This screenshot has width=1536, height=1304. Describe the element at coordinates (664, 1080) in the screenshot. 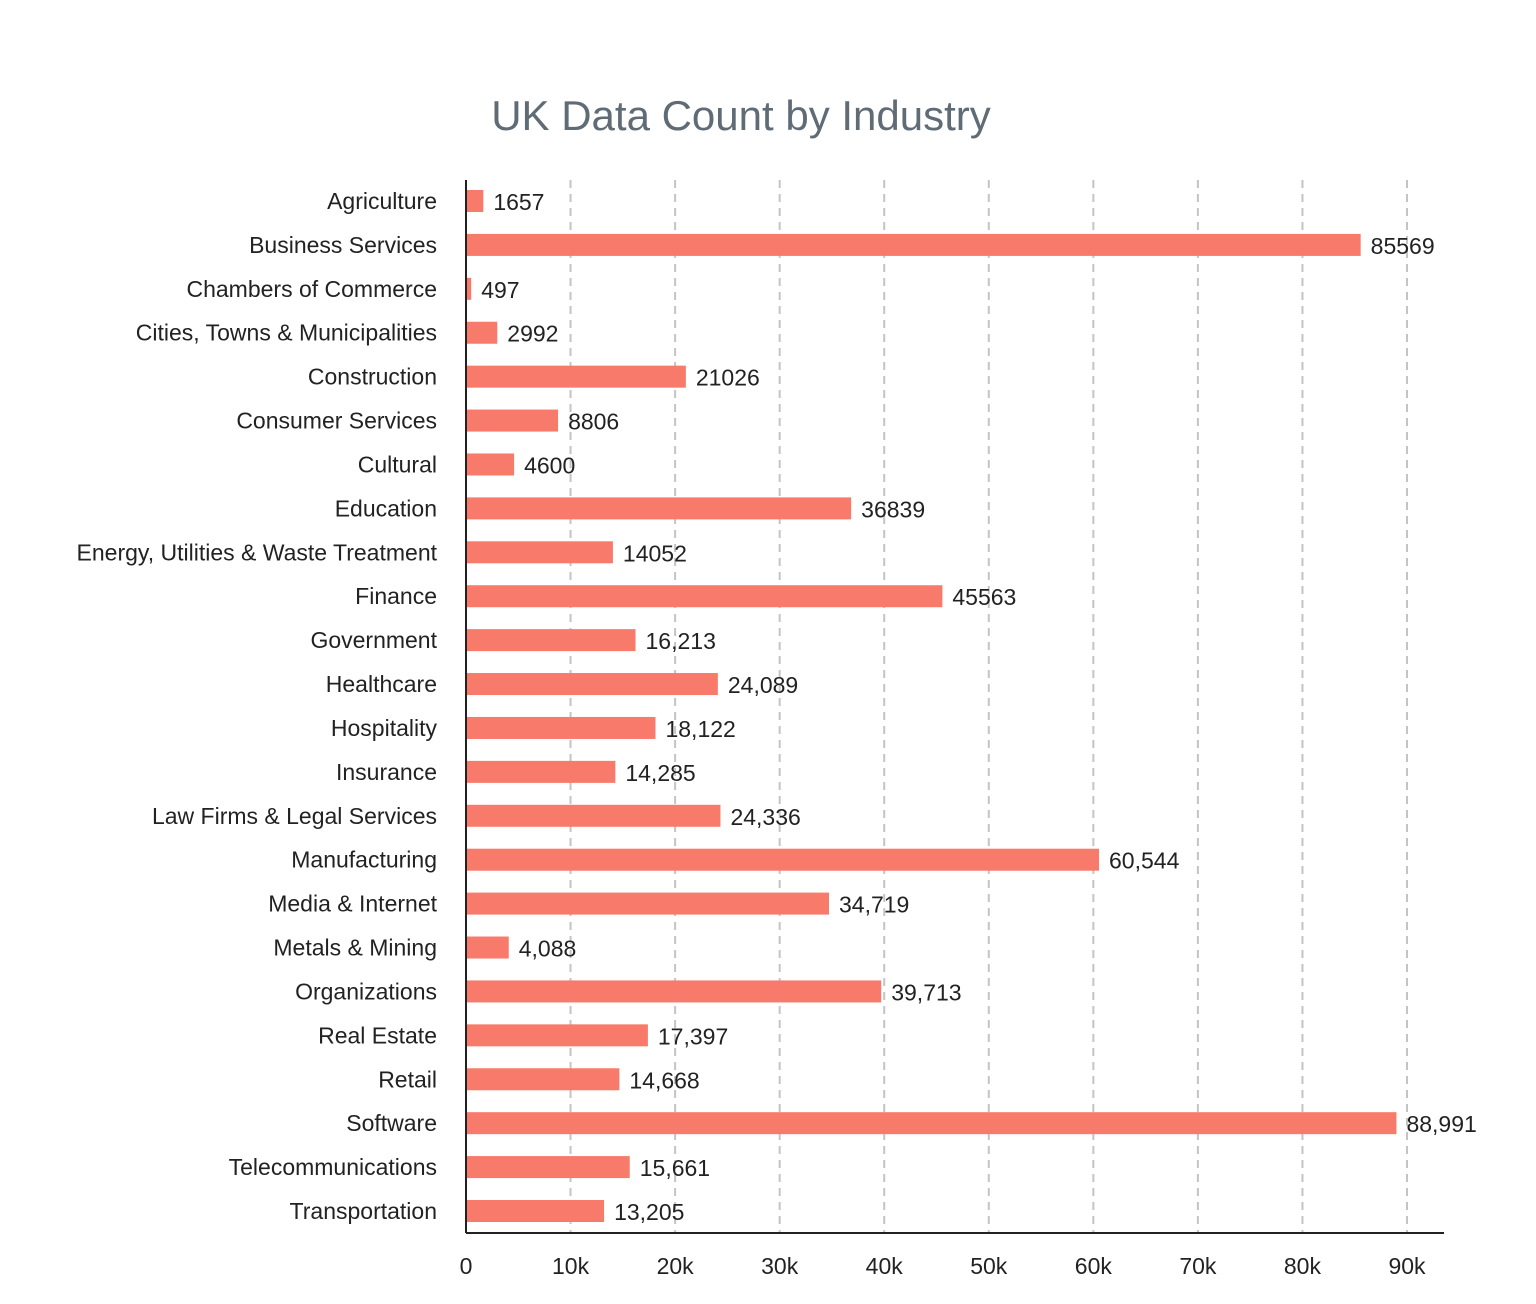

I see `data-label: 14,668` at that location.